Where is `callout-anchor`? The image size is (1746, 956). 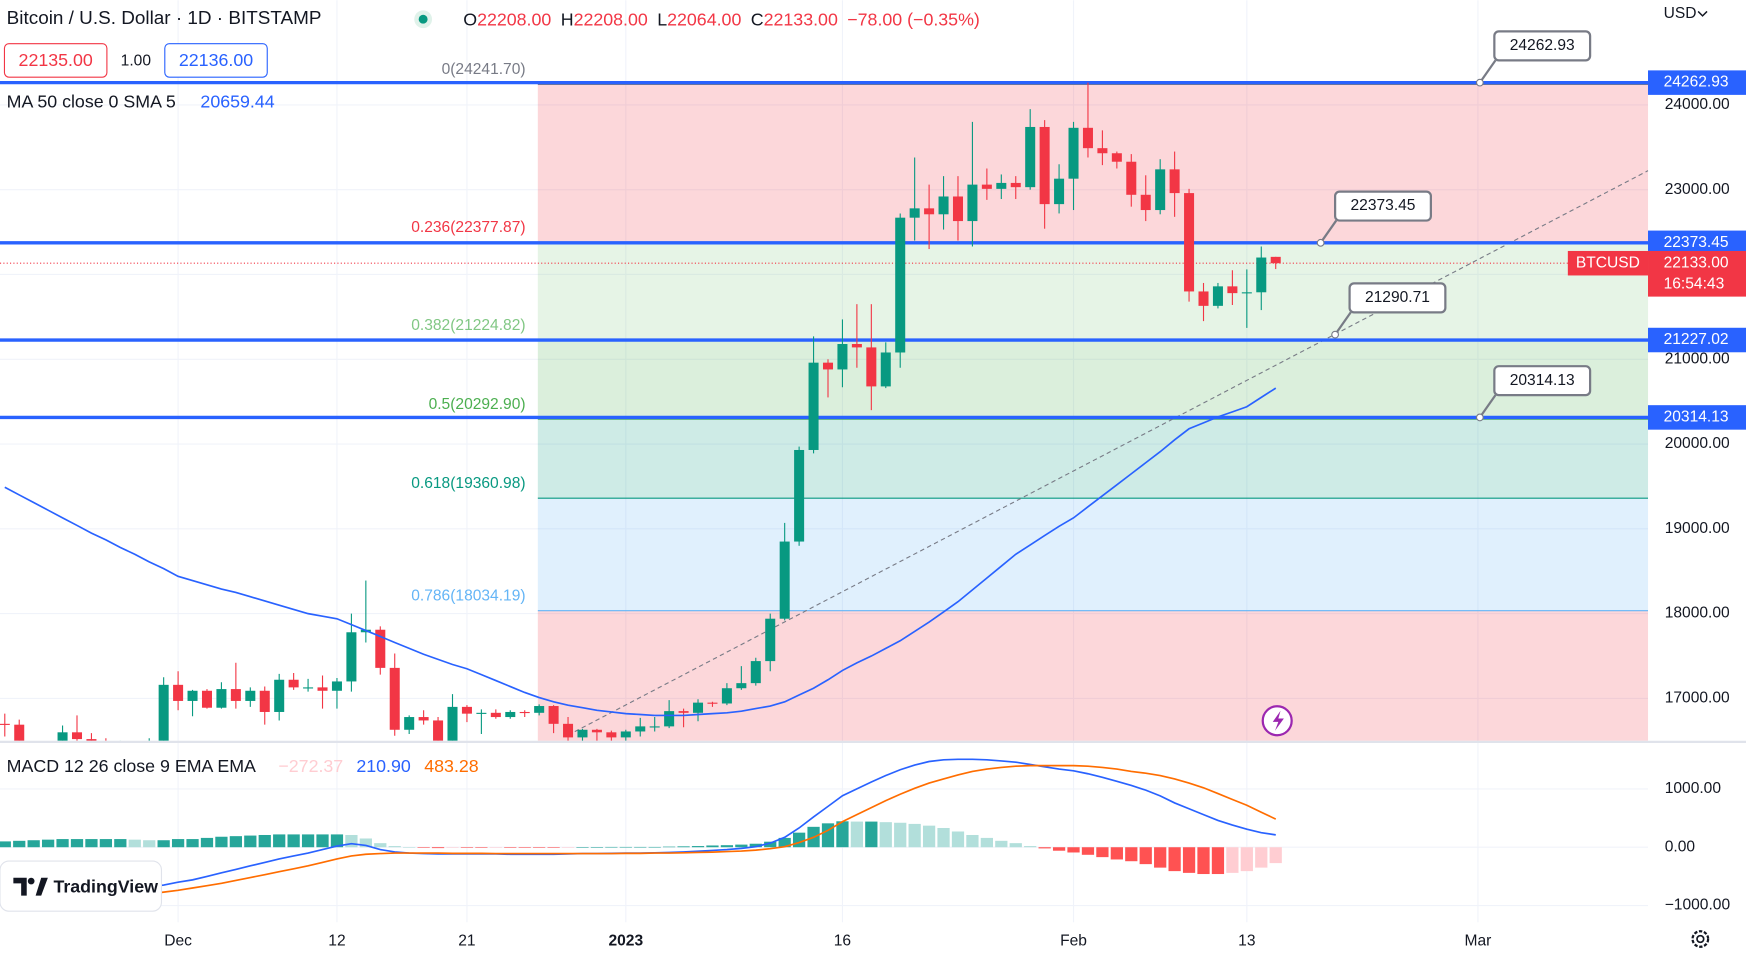
callout-anchor is located at coordinates (1479, 82).